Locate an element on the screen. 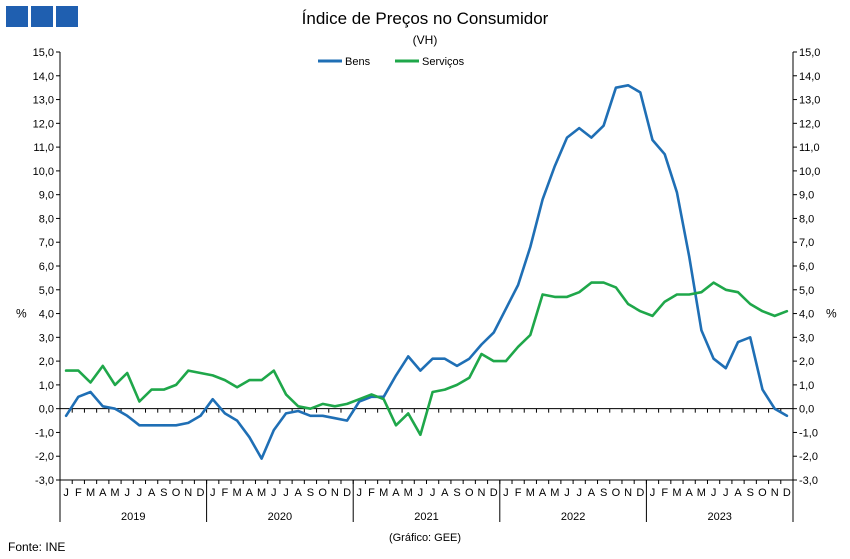 The width and height of the screenshot is (850, 559). logo-block is located at coordinates (67, 16).